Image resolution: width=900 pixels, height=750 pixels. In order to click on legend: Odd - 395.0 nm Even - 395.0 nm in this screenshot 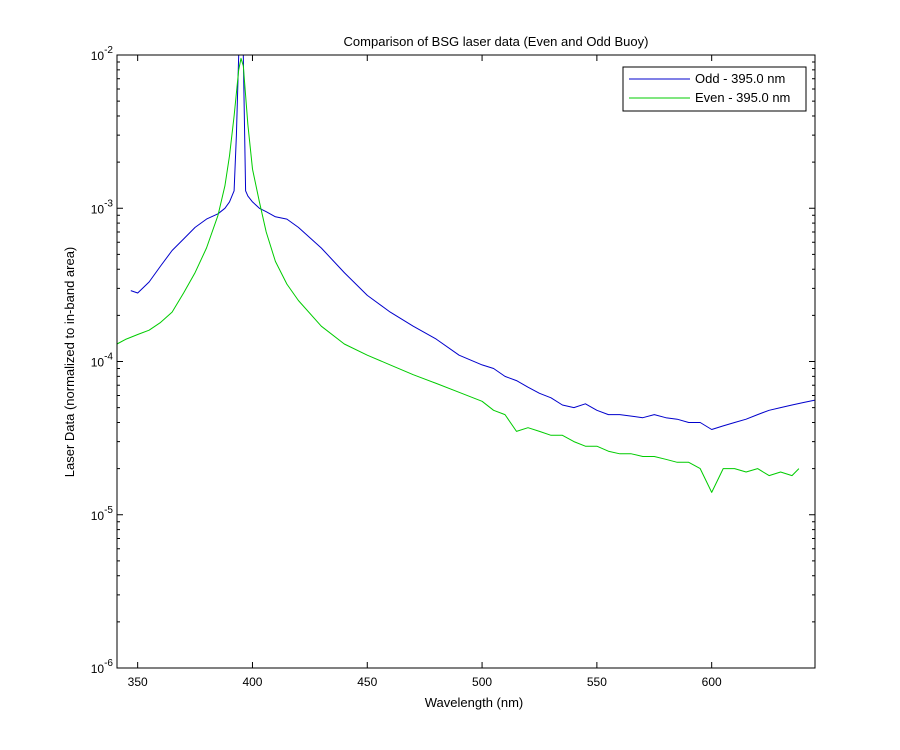, I will do `click(714, 89)`.